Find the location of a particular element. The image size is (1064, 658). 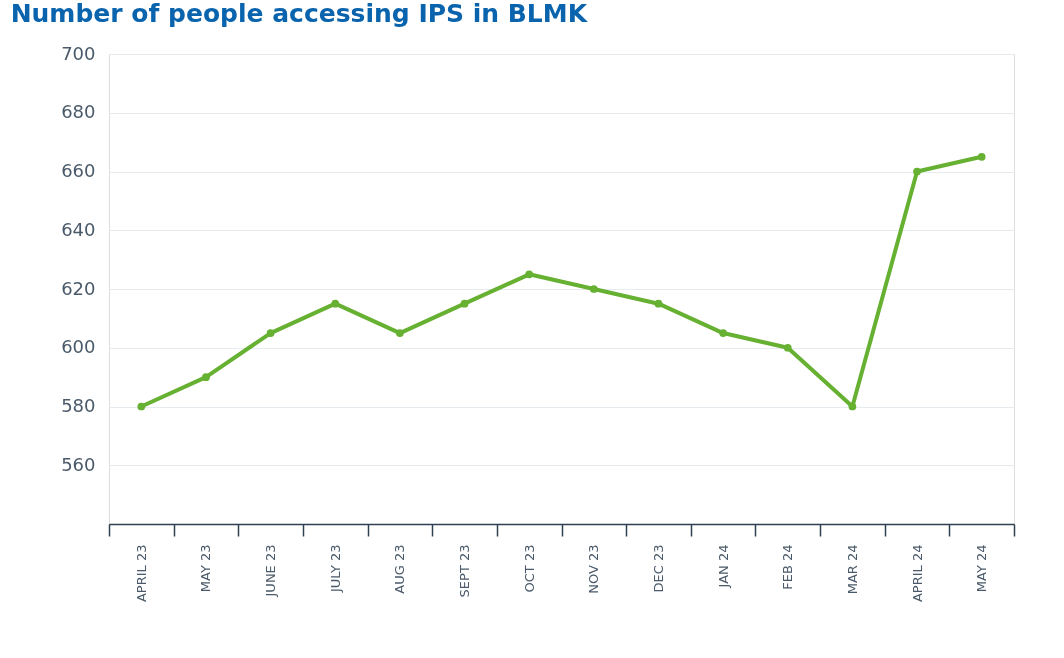

x-tick-label: APRIL 23 is located at coordinates (141, 573).